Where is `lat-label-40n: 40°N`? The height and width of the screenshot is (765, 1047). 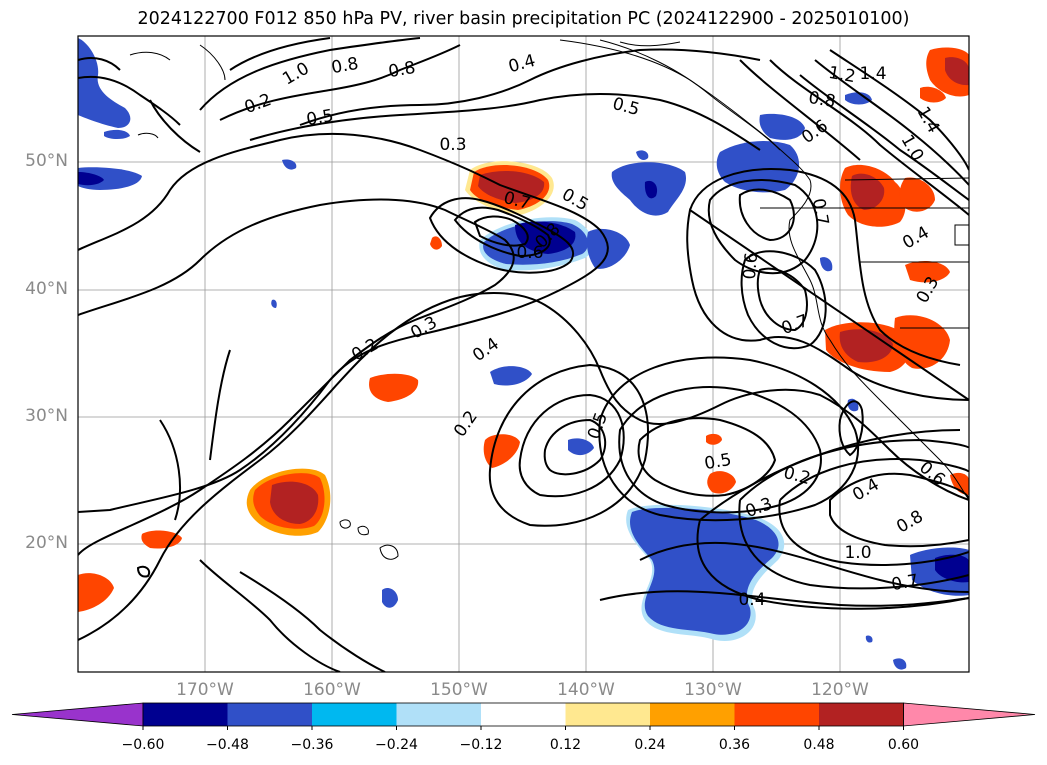
lat-label-40n: 40°N is located at coordinates (46, 289).